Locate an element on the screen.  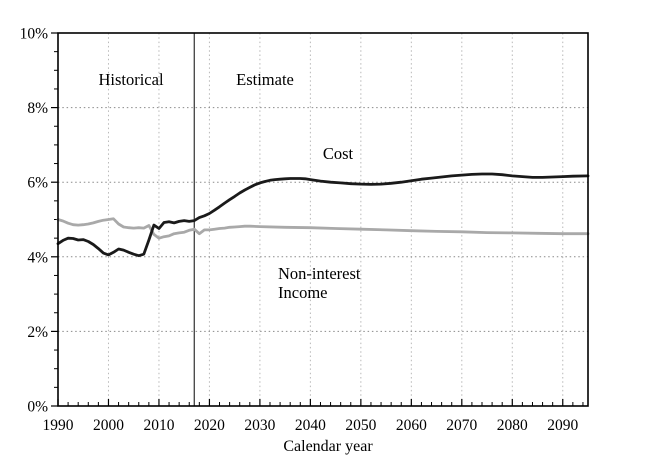
non-interest-income-label-line2: Income is located at coordinates (303, 292).